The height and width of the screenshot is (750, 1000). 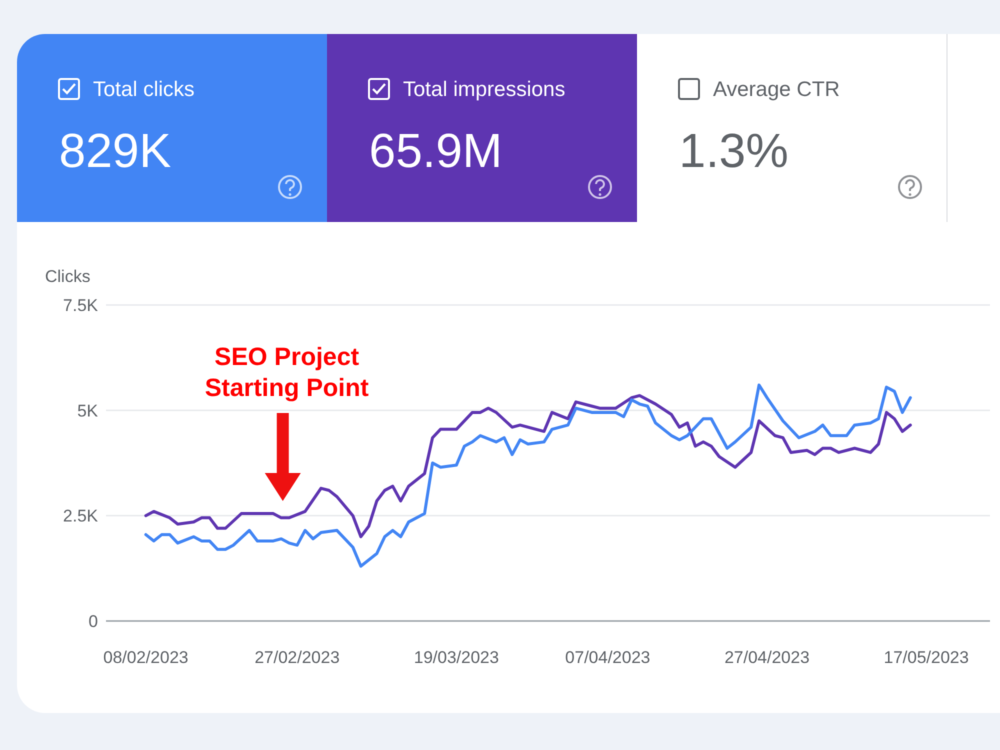 I want to click on y-axis-title: Clicks, so click(x=67, y=276).